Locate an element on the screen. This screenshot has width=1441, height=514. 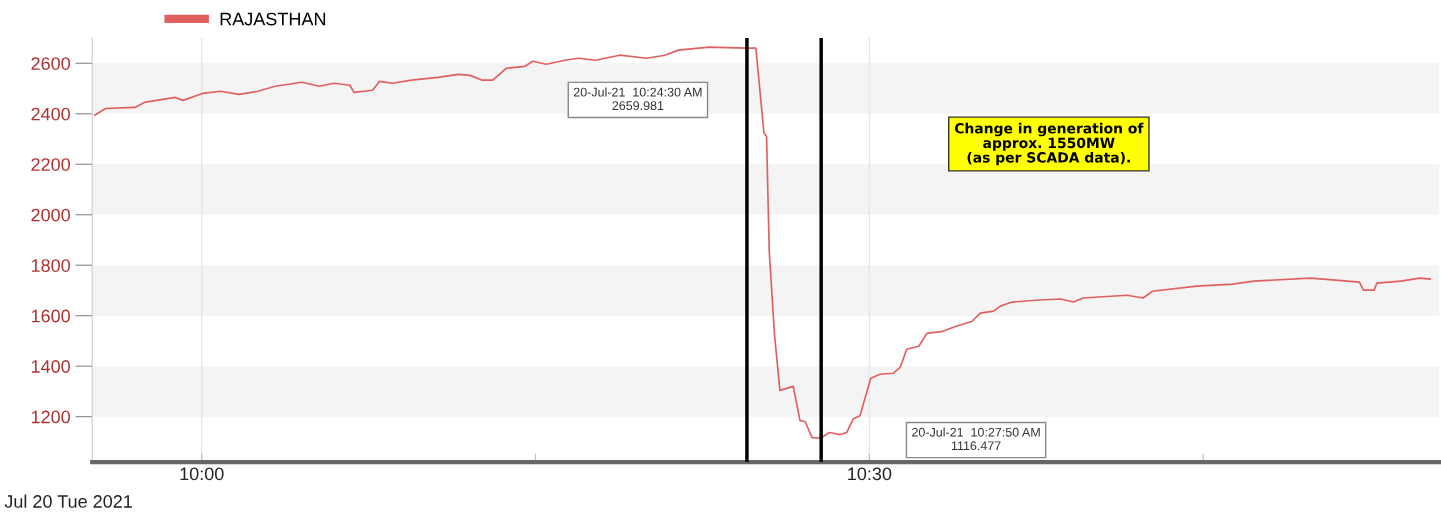
y-tick-label: 2400 is located at coordinates (50, 114).